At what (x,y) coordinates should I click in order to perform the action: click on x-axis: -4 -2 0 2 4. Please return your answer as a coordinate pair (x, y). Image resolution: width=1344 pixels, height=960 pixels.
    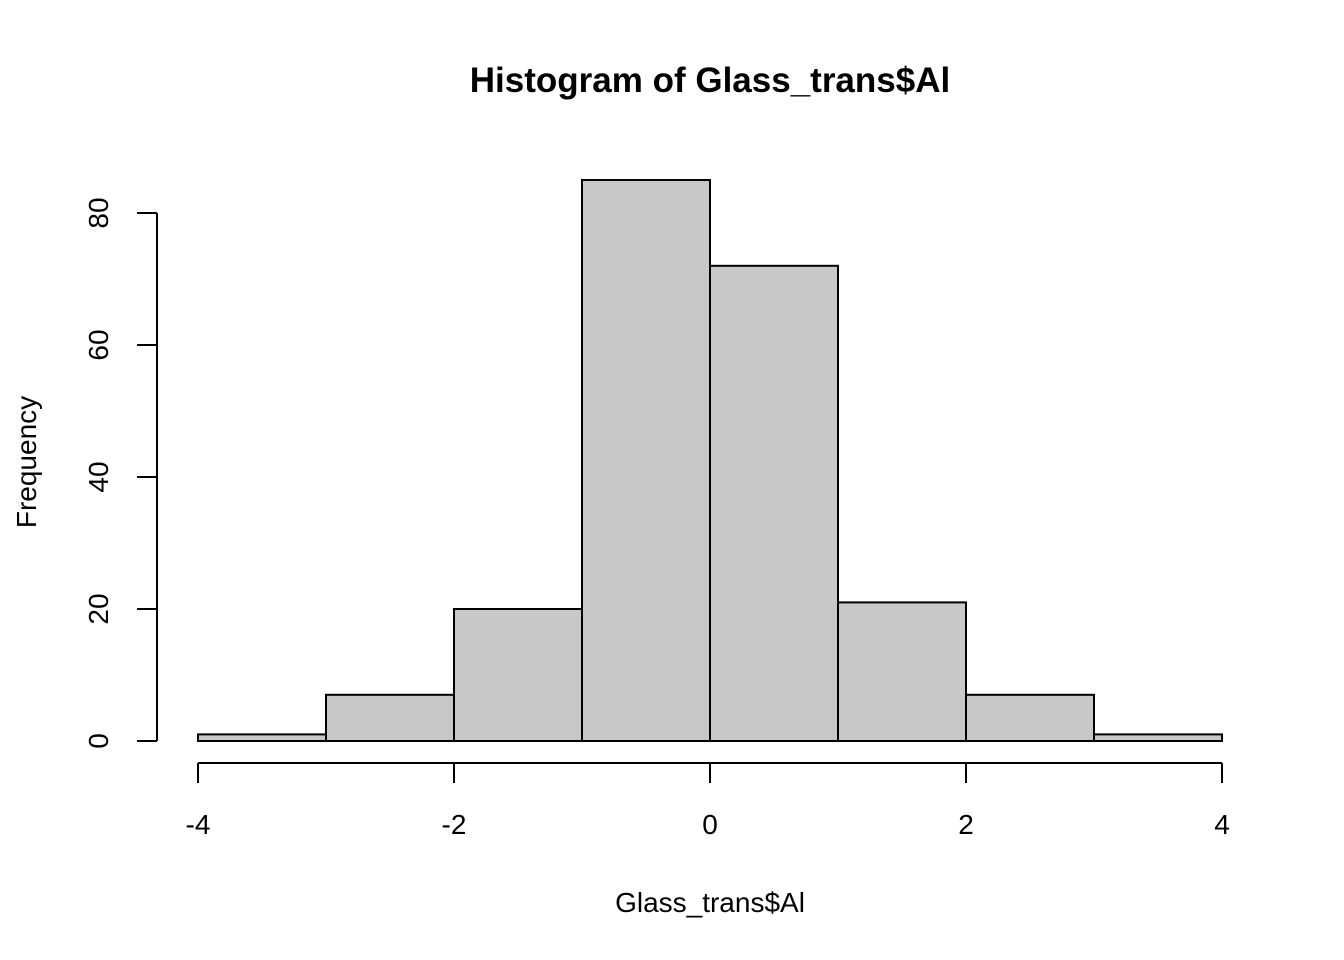
    Looking at the image, I should click on (708, 801).